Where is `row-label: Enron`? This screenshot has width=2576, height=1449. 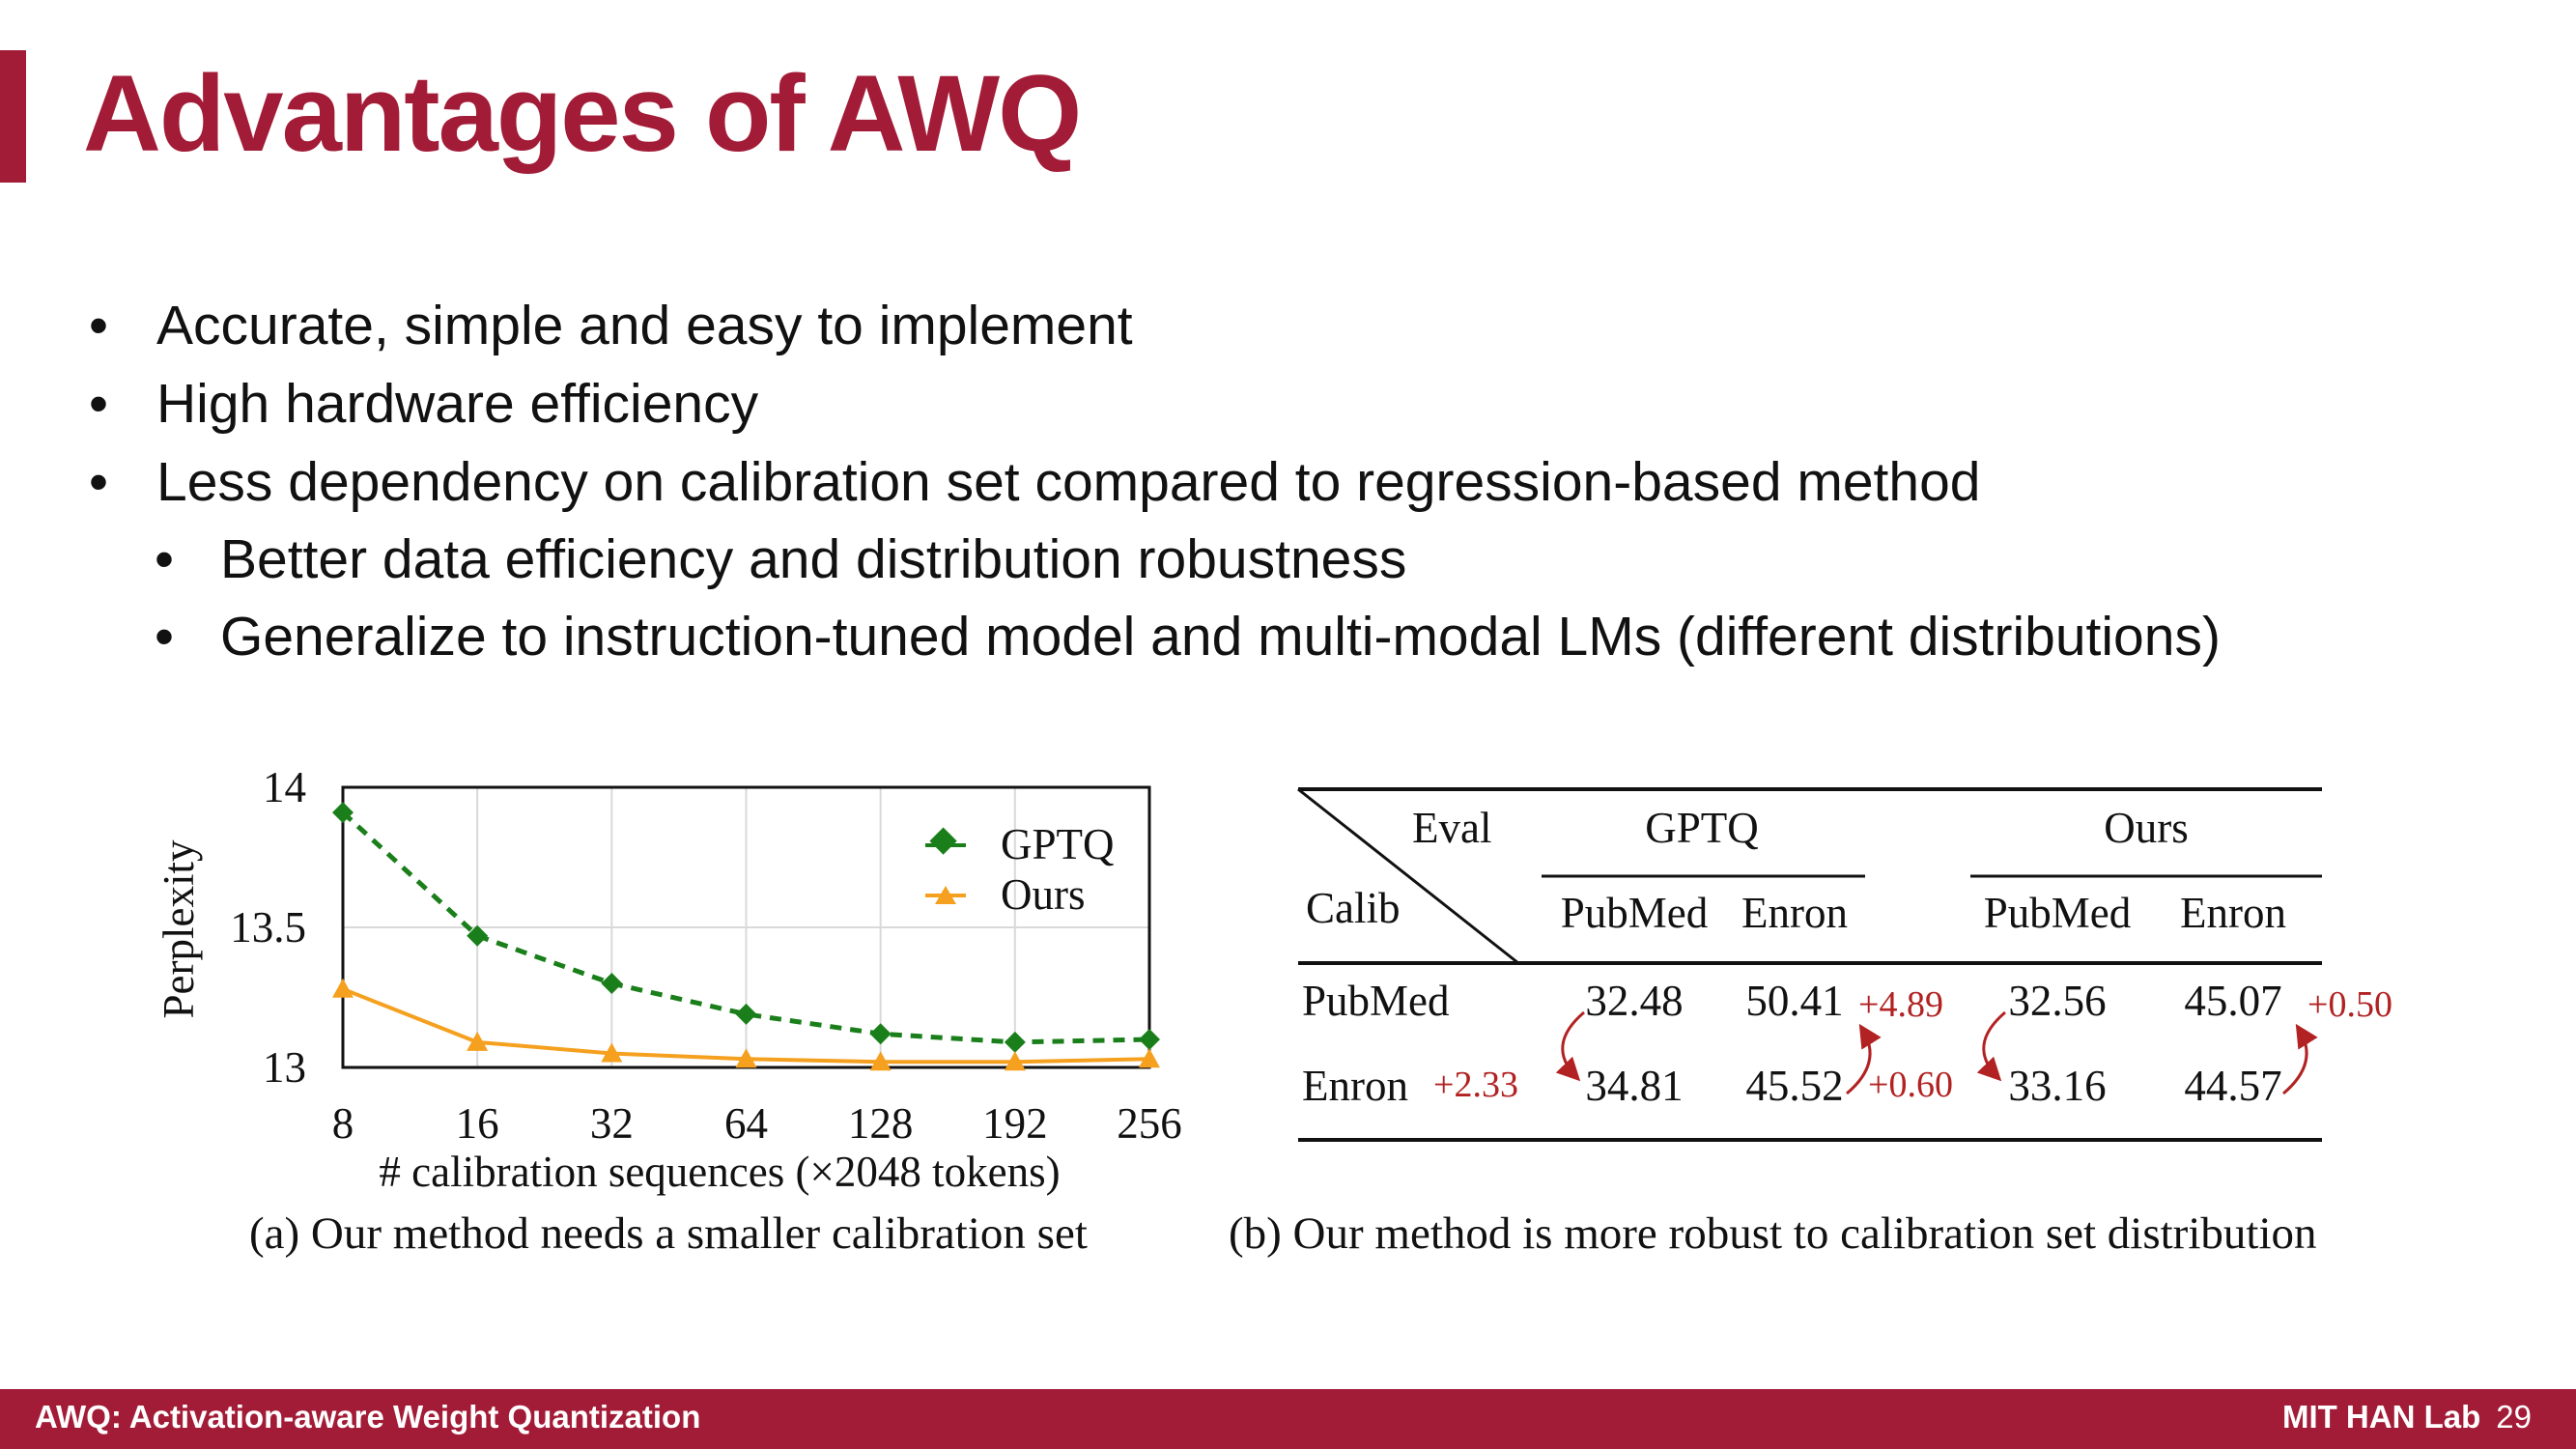 row-label: Enron is located at coordinates (1355, 1086).